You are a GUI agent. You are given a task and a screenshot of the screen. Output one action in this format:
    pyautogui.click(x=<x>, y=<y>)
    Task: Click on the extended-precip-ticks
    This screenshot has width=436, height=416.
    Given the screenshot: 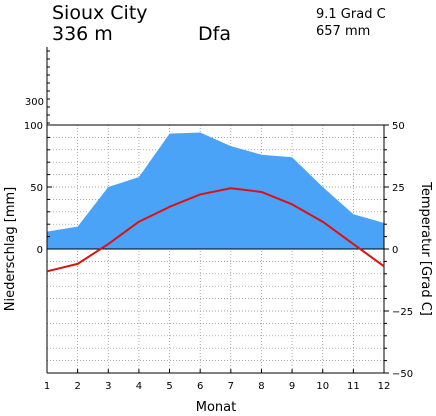 What is the action you would take?
    pyautogui.click(x=48, y=87)
    